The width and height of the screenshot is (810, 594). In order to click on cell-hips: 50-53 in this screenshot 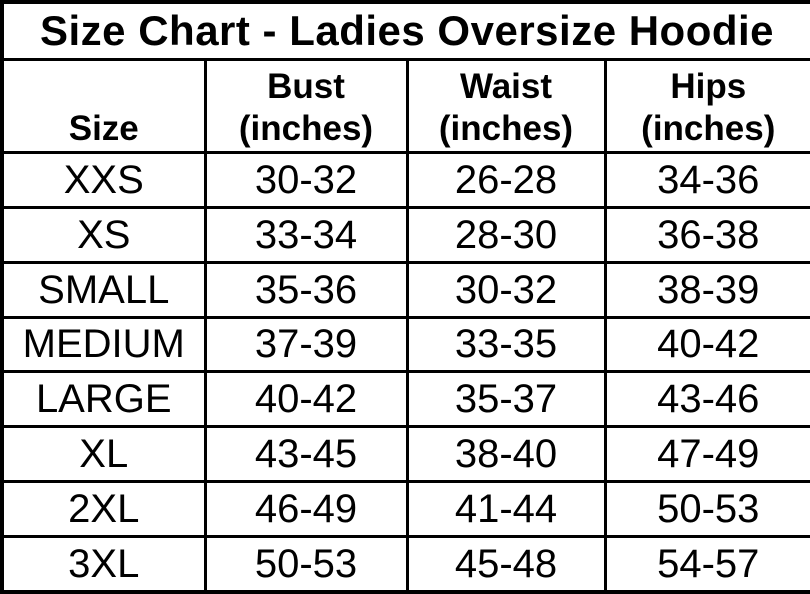, I will do `click(706, 509)`.